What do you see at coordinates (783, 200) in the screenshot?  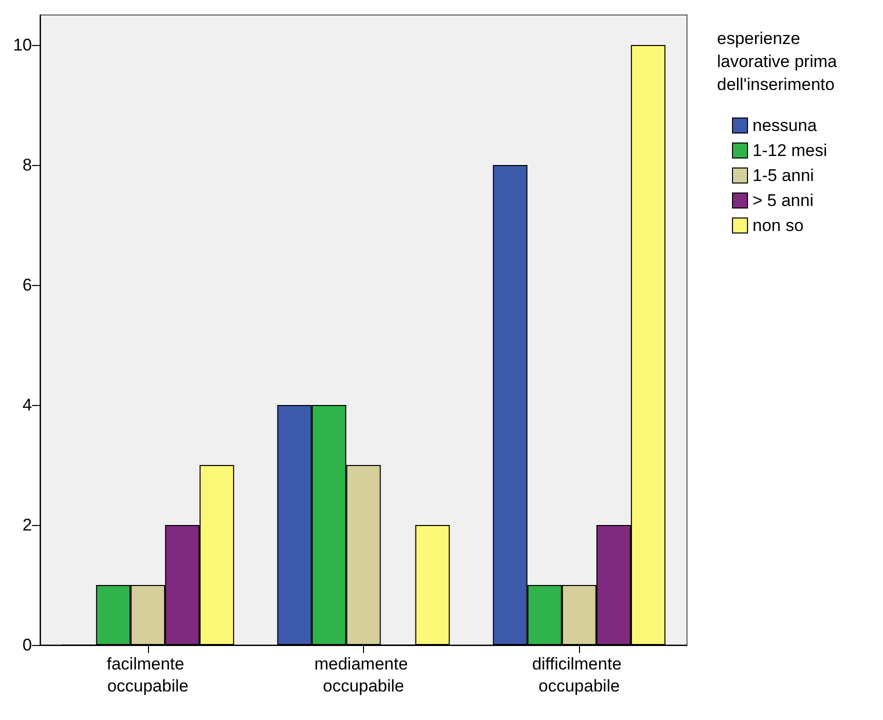 I see `legend-label: > 5 anni` at bounding box center [783, 200].